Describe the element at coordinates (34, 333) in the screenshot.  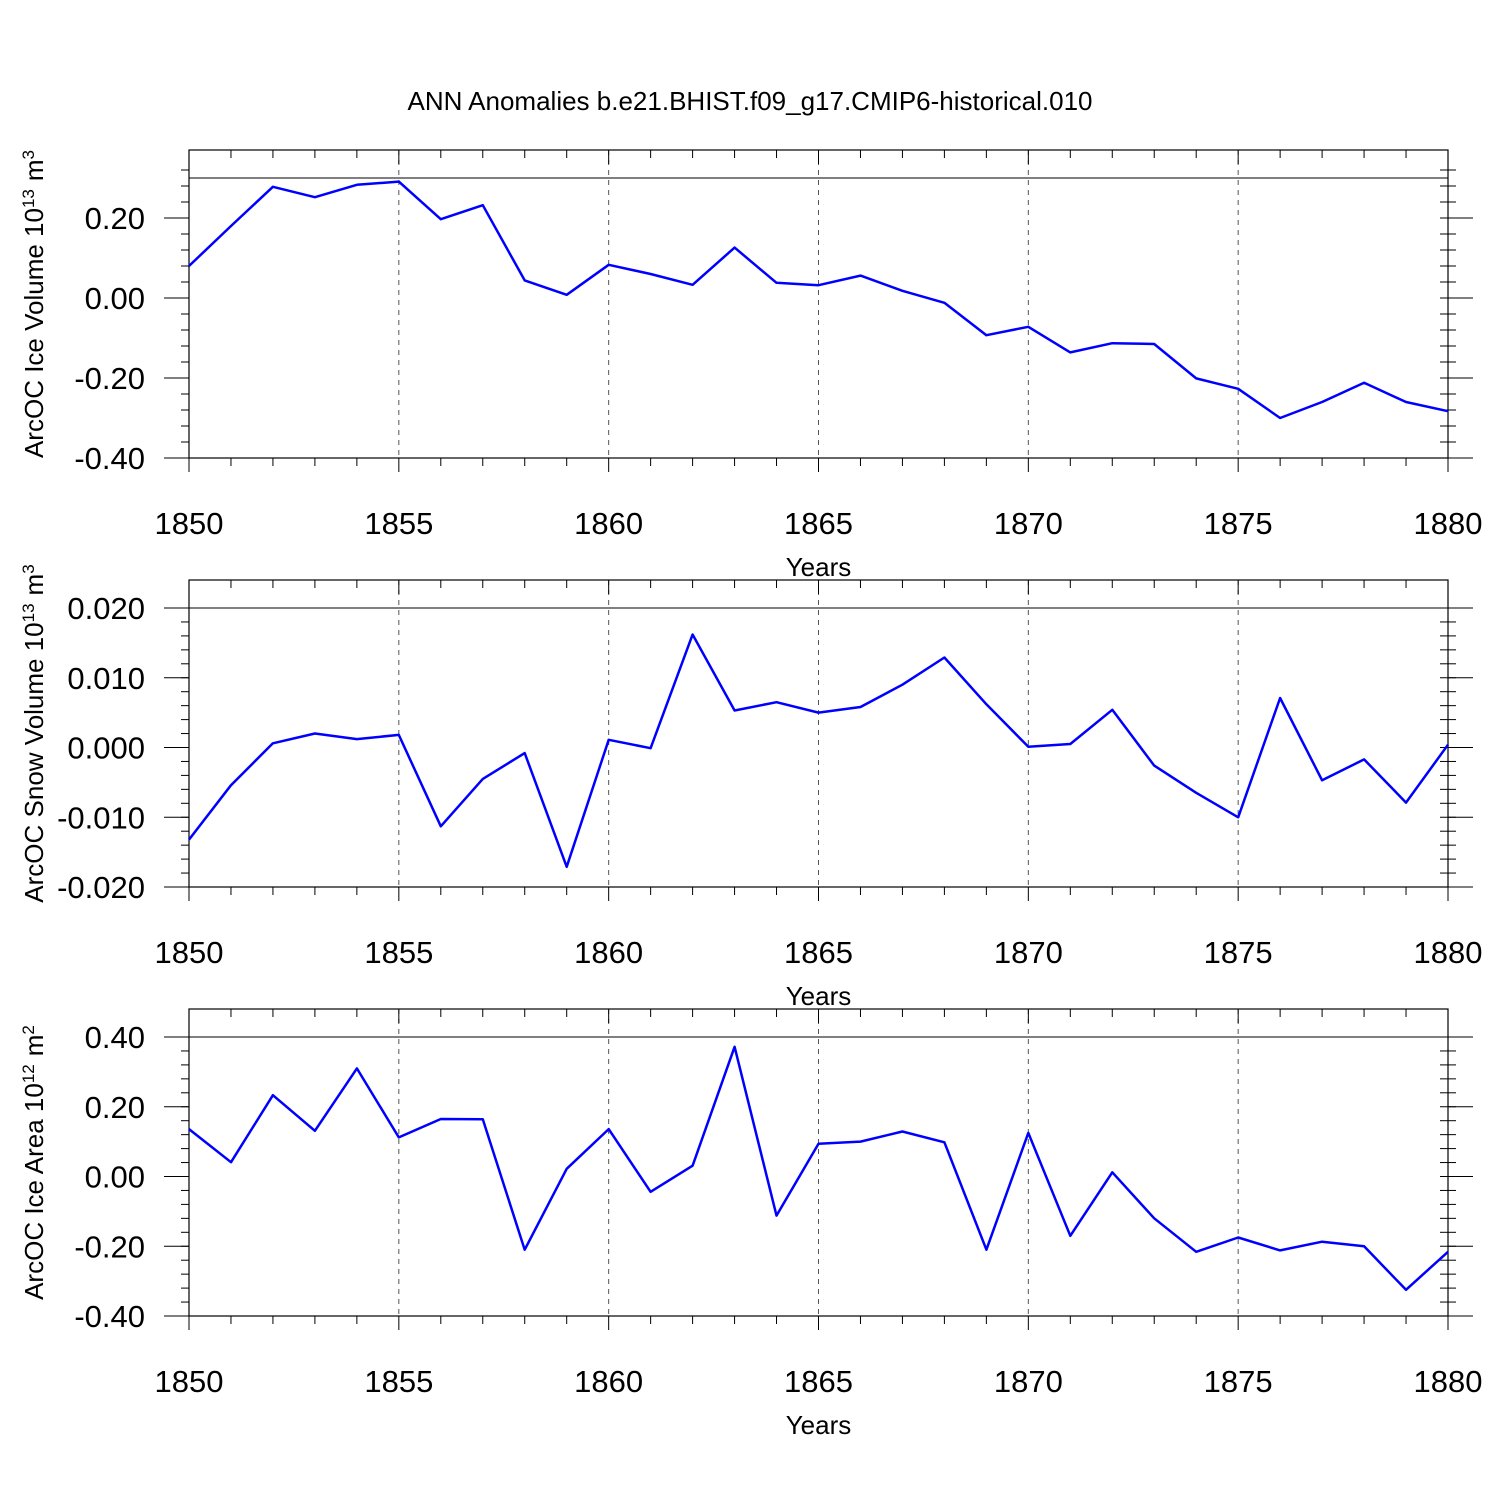
I see `y-axis-title-main: ArcOC Ice Volume 10` at that location.